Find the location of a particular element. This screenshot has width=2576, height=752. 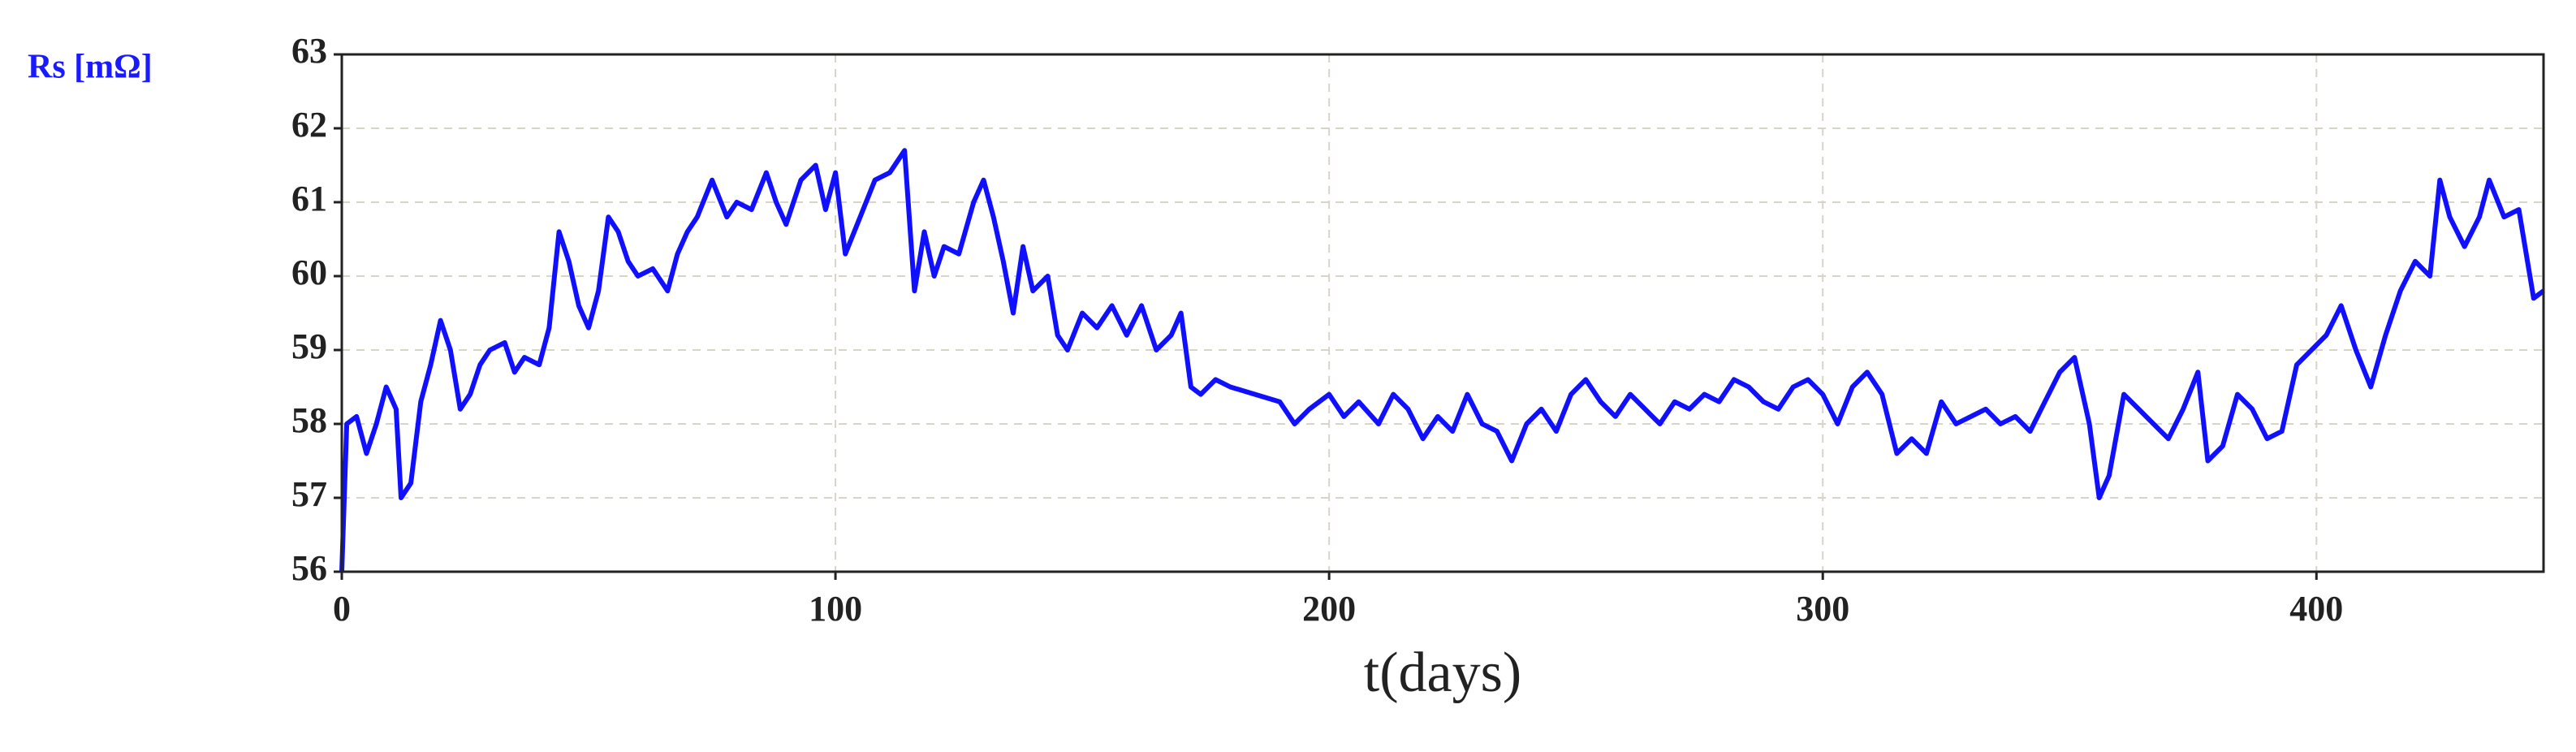

y-tick-label: 58 is located at coordinates (309, 420).